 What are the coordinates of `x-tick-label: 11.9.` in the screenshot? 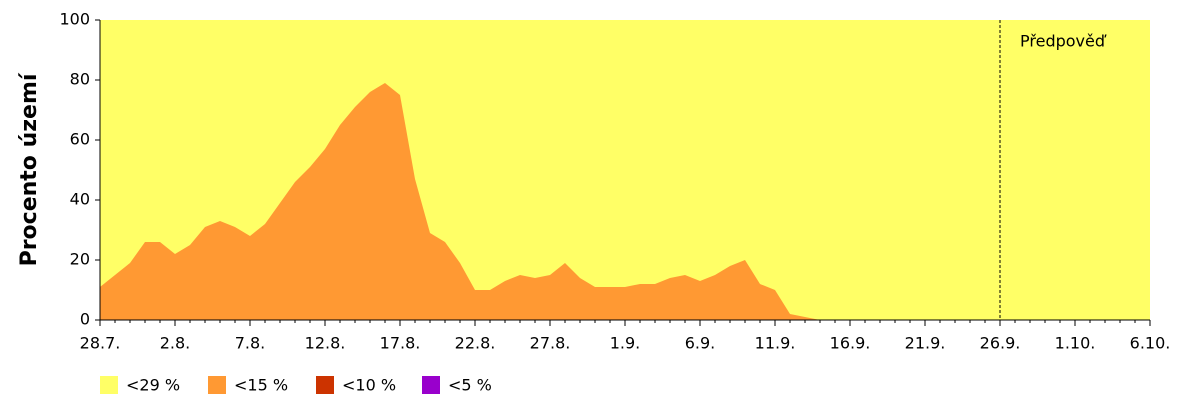 It's located at (775, 343).